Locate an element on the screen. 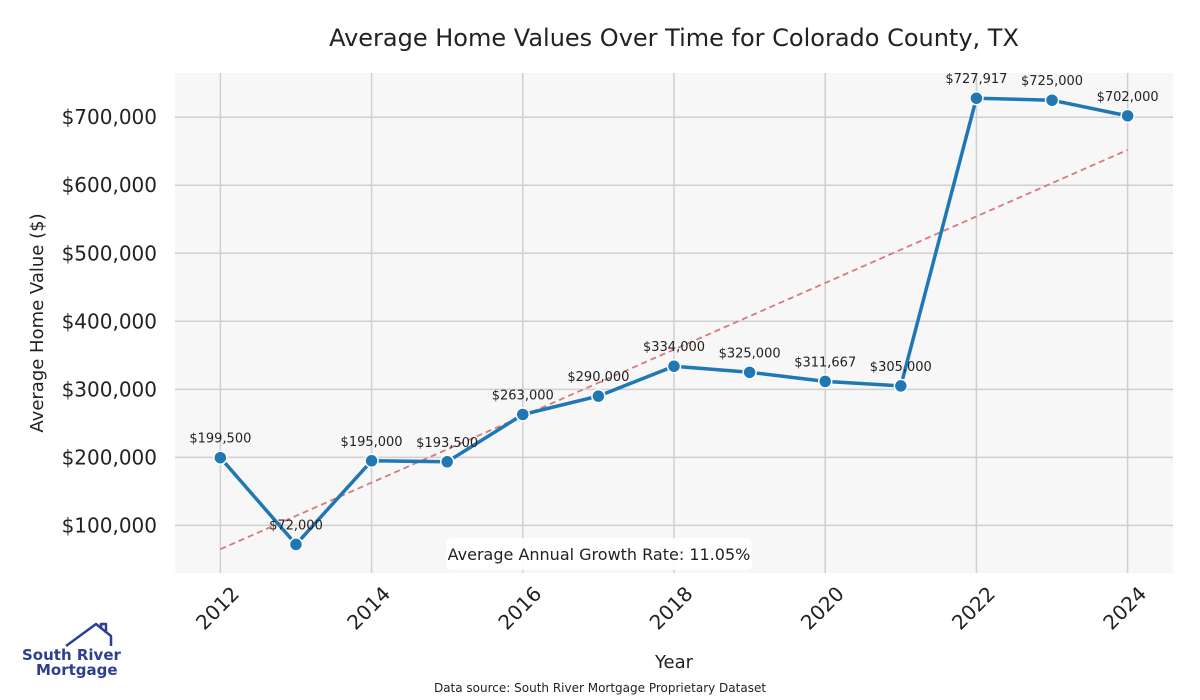 The image size is (1200, 700). x-axis-label: Year is located at coordinates (674, 662).